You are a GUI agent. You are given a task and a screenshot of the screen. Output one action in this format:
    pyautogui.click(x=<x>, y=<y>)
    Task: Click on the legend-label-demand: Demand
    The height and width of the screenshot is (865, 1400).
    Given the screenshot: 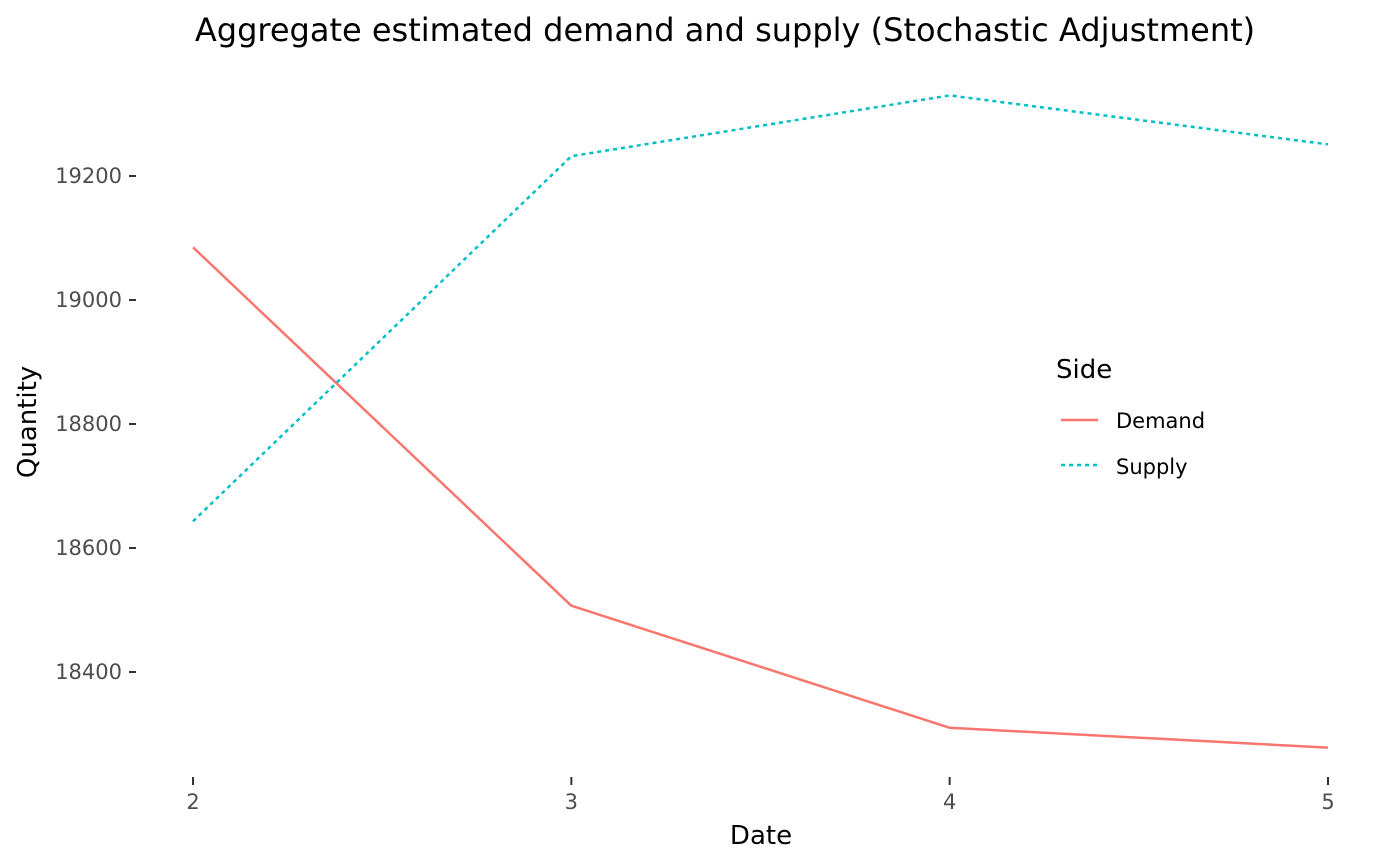 What is the action you would take?
    pyautogui.click(x=1160, y=421)
    